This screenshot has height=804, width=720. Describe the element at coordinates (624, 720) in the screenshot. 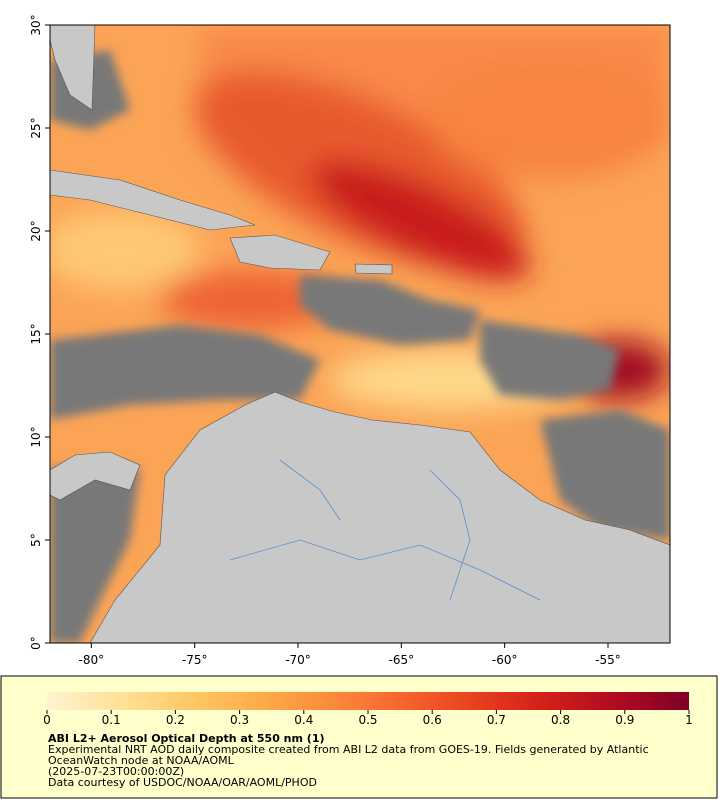

I see `colorbar-tick-label: 0.9` at that location.